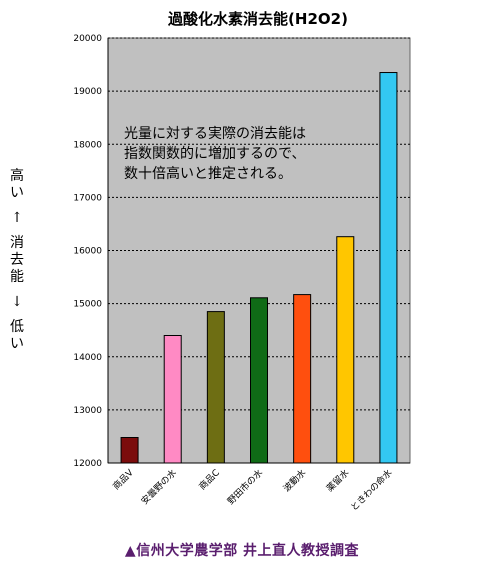 The height and width of the screenshot is (566, 484). I want to click on annotation-line: 指数関数的に増加するので、, so click(214, 154).